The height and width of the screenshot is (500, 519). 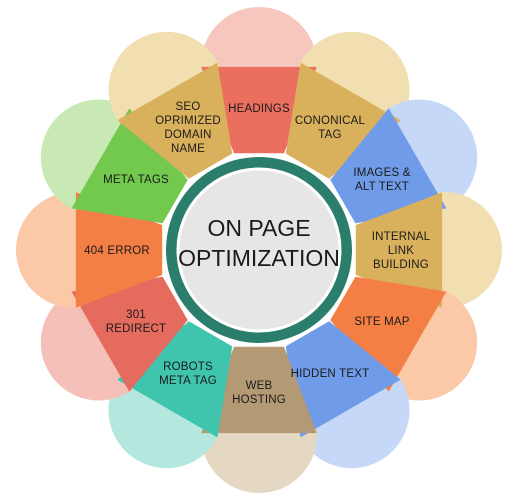 What do you see at coordinates (188, 149) in the screenshot?
I see `label-line: NAME` at bounding box center [188, 149].